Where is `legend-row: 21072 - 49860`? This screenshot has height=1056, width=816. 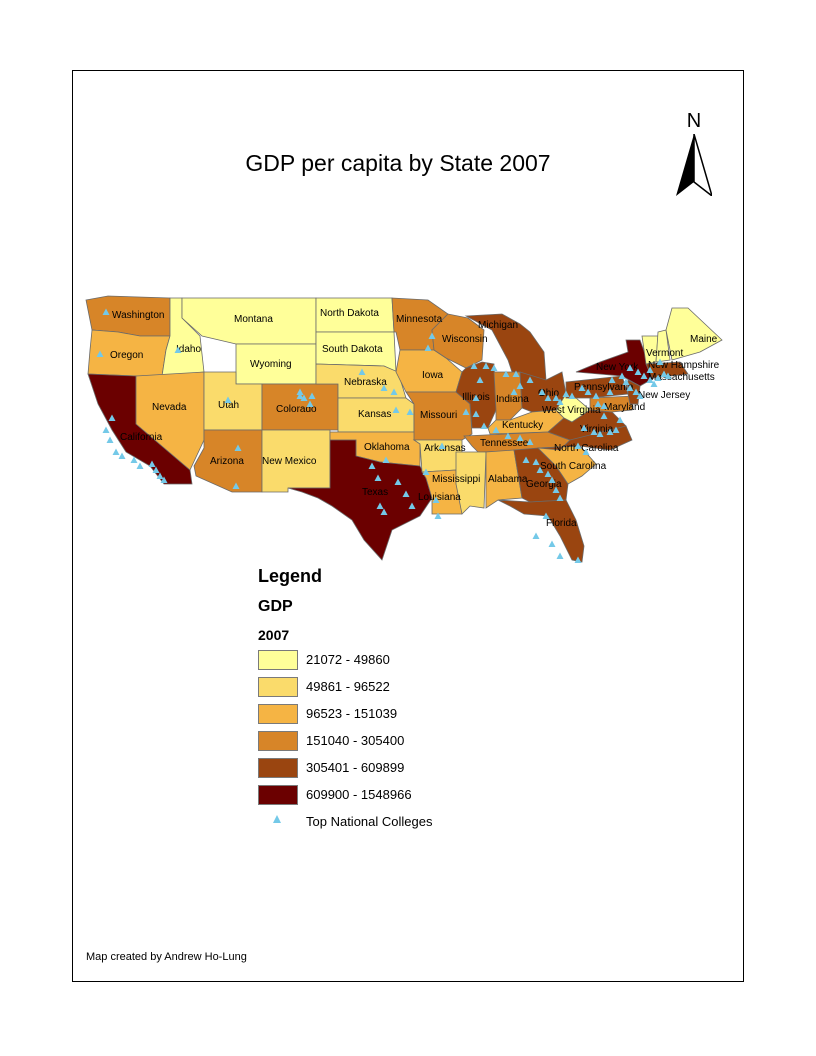 legend-row: 21072 - 49860 is located at coordinates (388, 661).